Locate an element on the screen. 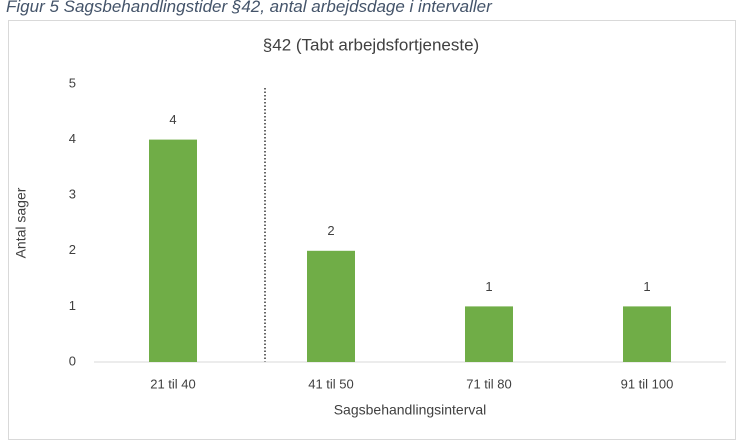  x-tick-label: 21 til 40 is located at coordinates (173, 383).